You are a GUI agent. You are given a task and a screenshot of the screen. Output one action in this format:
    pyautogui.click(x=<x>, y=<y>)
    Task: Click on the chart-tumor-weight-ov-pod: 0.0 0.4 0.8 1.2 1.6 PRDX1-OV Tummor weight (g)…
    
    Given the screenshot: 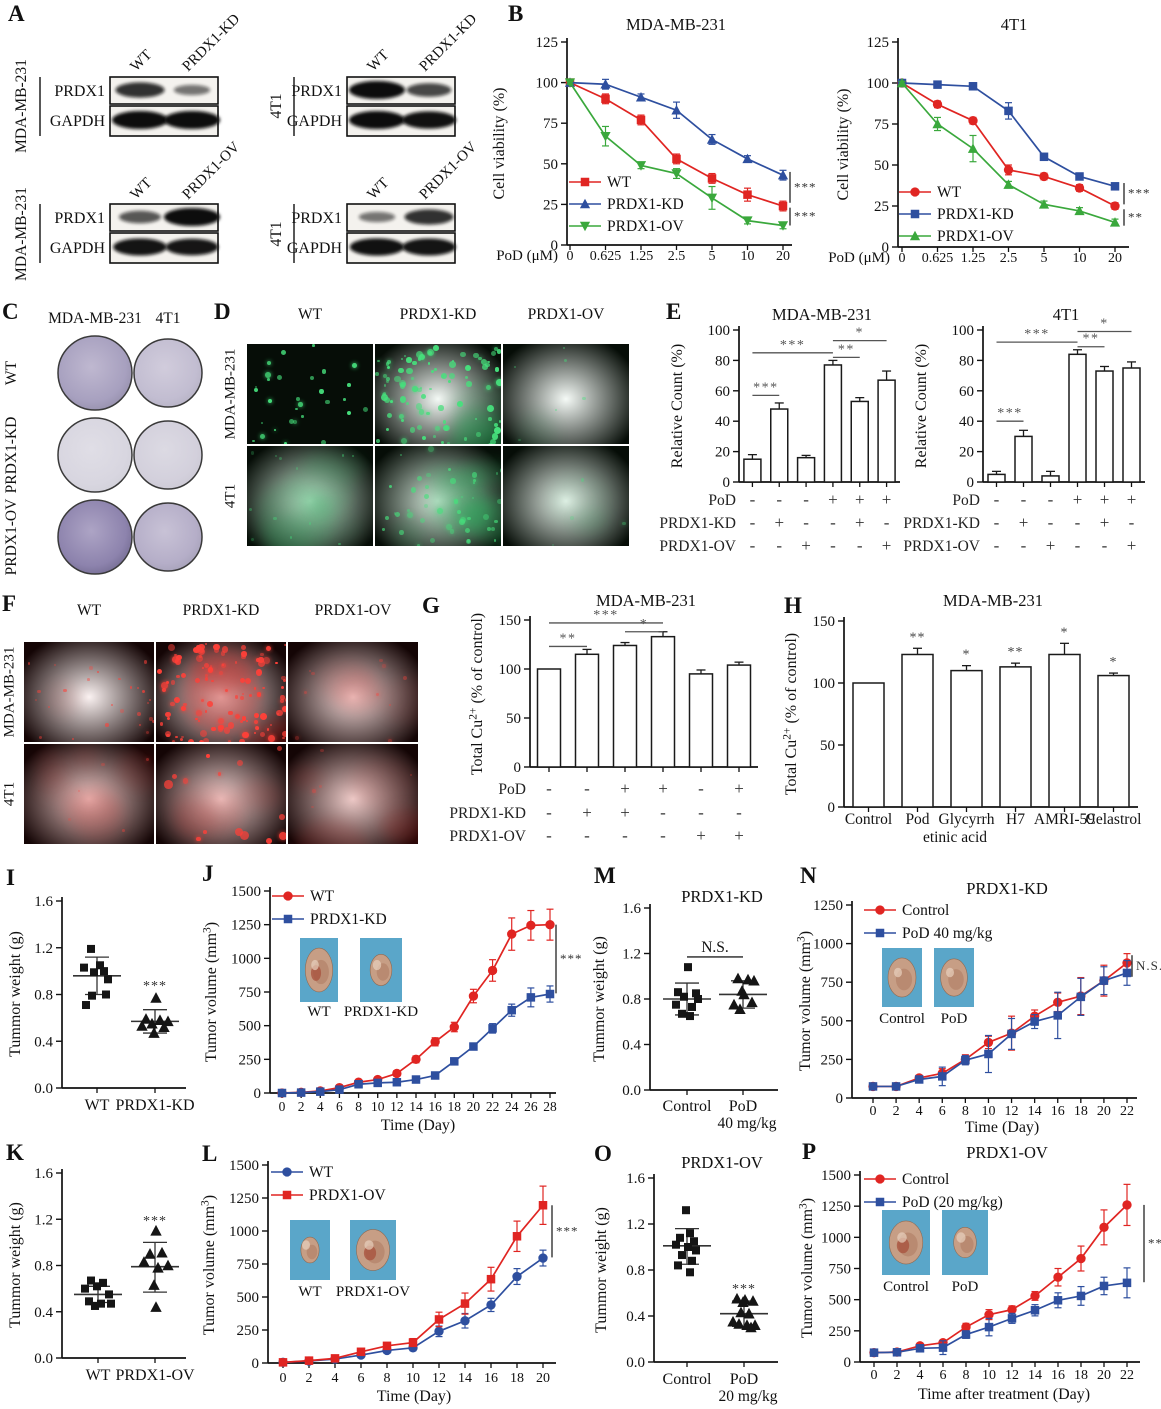 What is the action you would take?
    pyautogui.click(x=685, y=1279)
    